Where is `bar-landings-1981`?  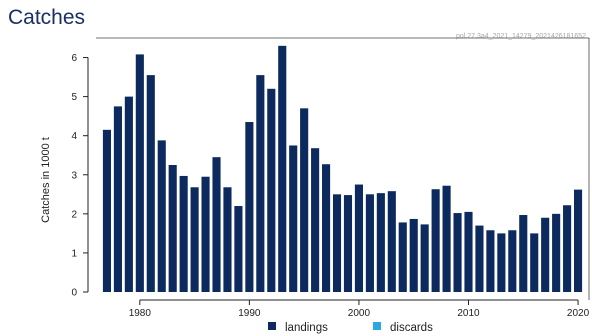 bar-landings-1981 is located at coordinates (150, 184).